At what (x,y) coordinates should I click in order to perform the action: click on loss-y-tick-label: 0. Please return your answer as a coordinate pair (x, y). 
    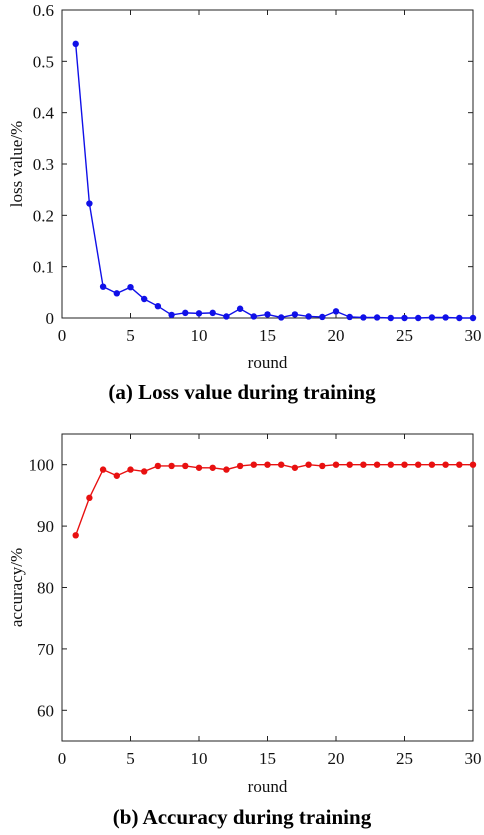
    Looking at the image, I should click on (50, 318).